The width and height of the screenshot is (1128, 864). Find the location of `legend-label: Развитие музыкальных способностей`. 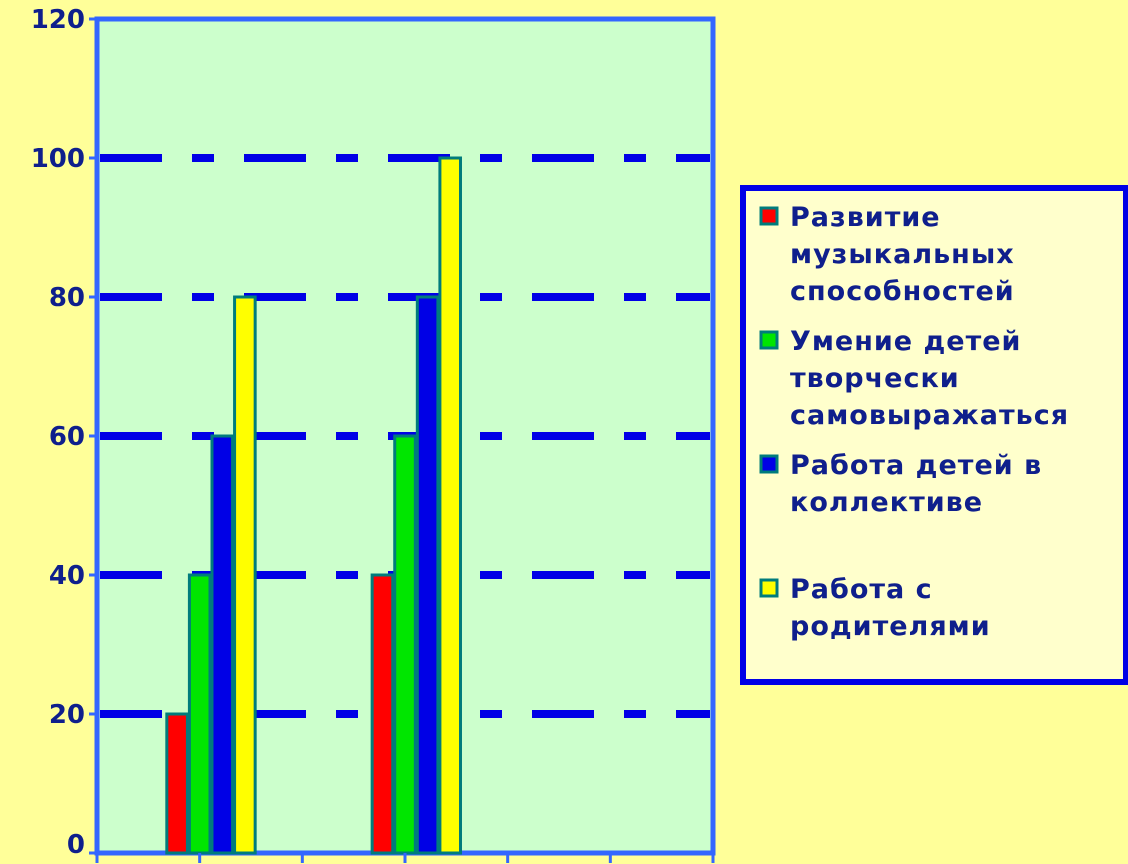

legend-label: Развитие музыкальных способностей is located at coordinates (902, 254).